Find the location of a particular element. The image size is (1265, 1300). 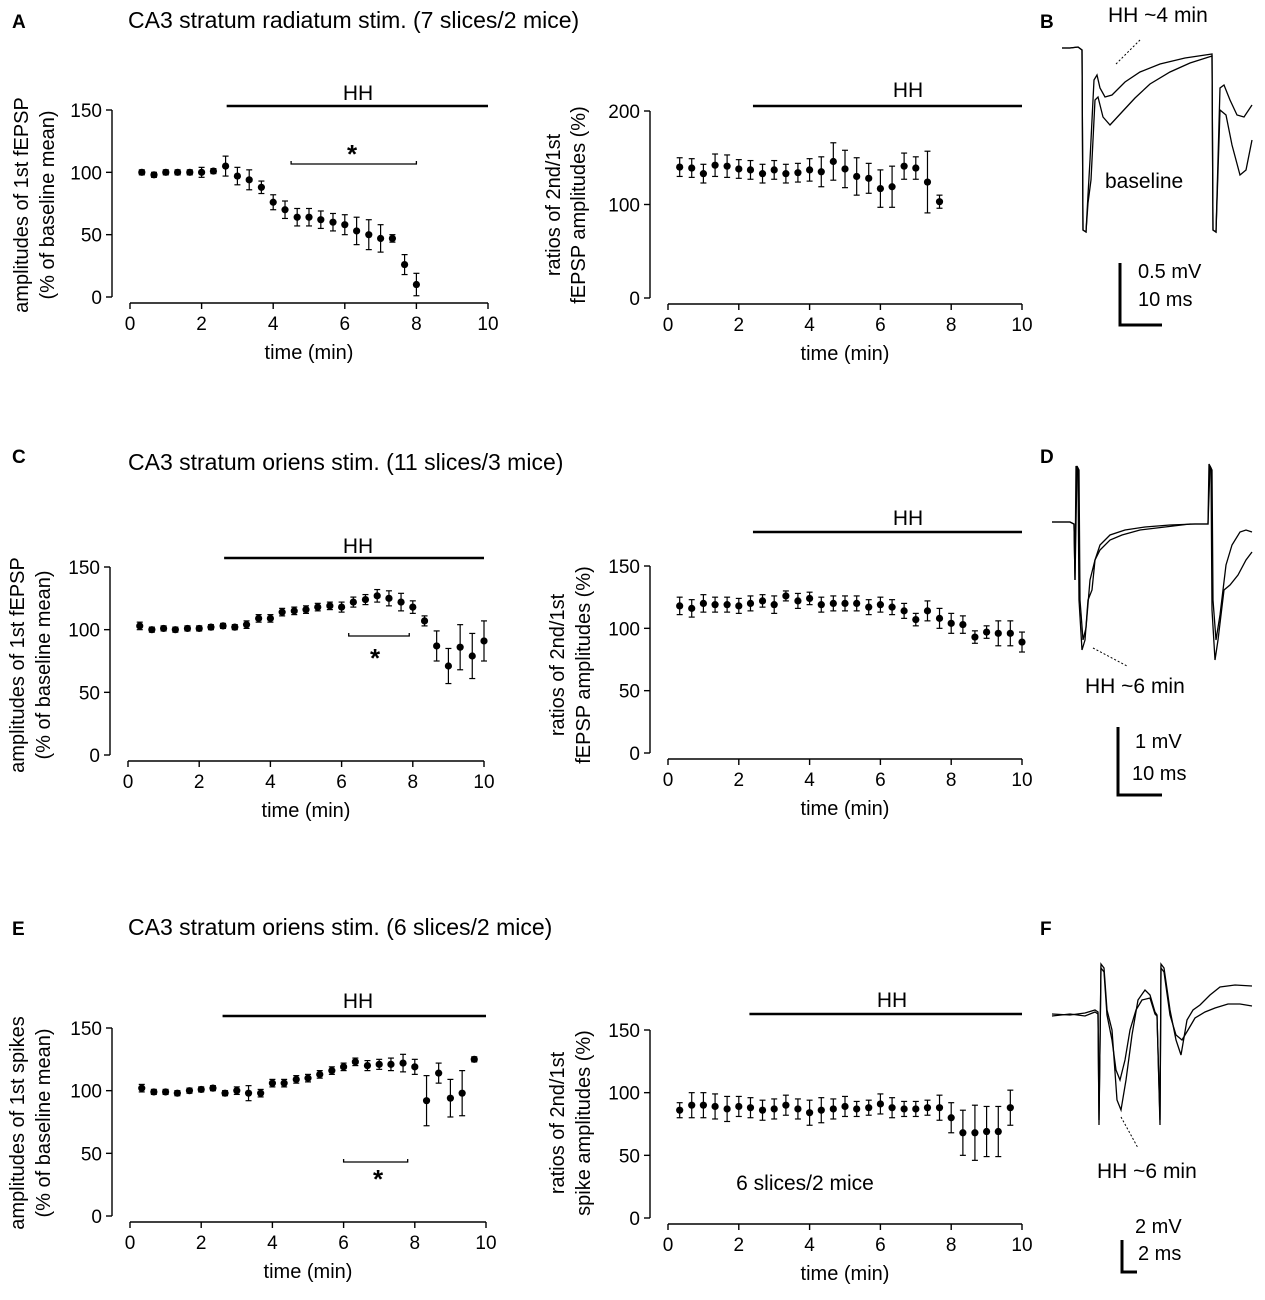

e-right-annotation: 6 slices/2 mice is located at coordinates (805, 1183).